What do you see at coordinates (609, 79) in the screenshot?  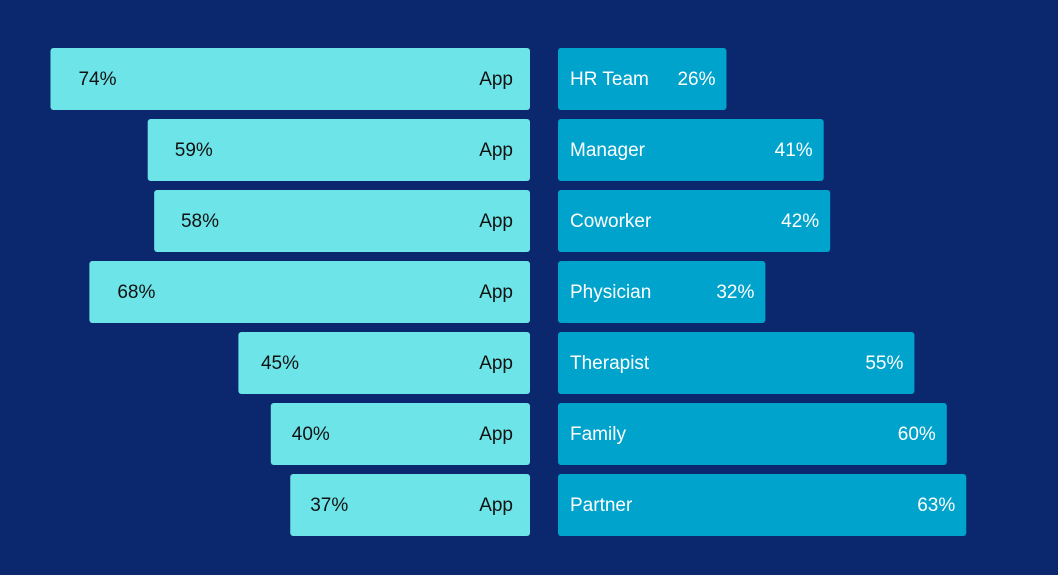 I see `category-label: HR Team` at bounding box center [609, 79].